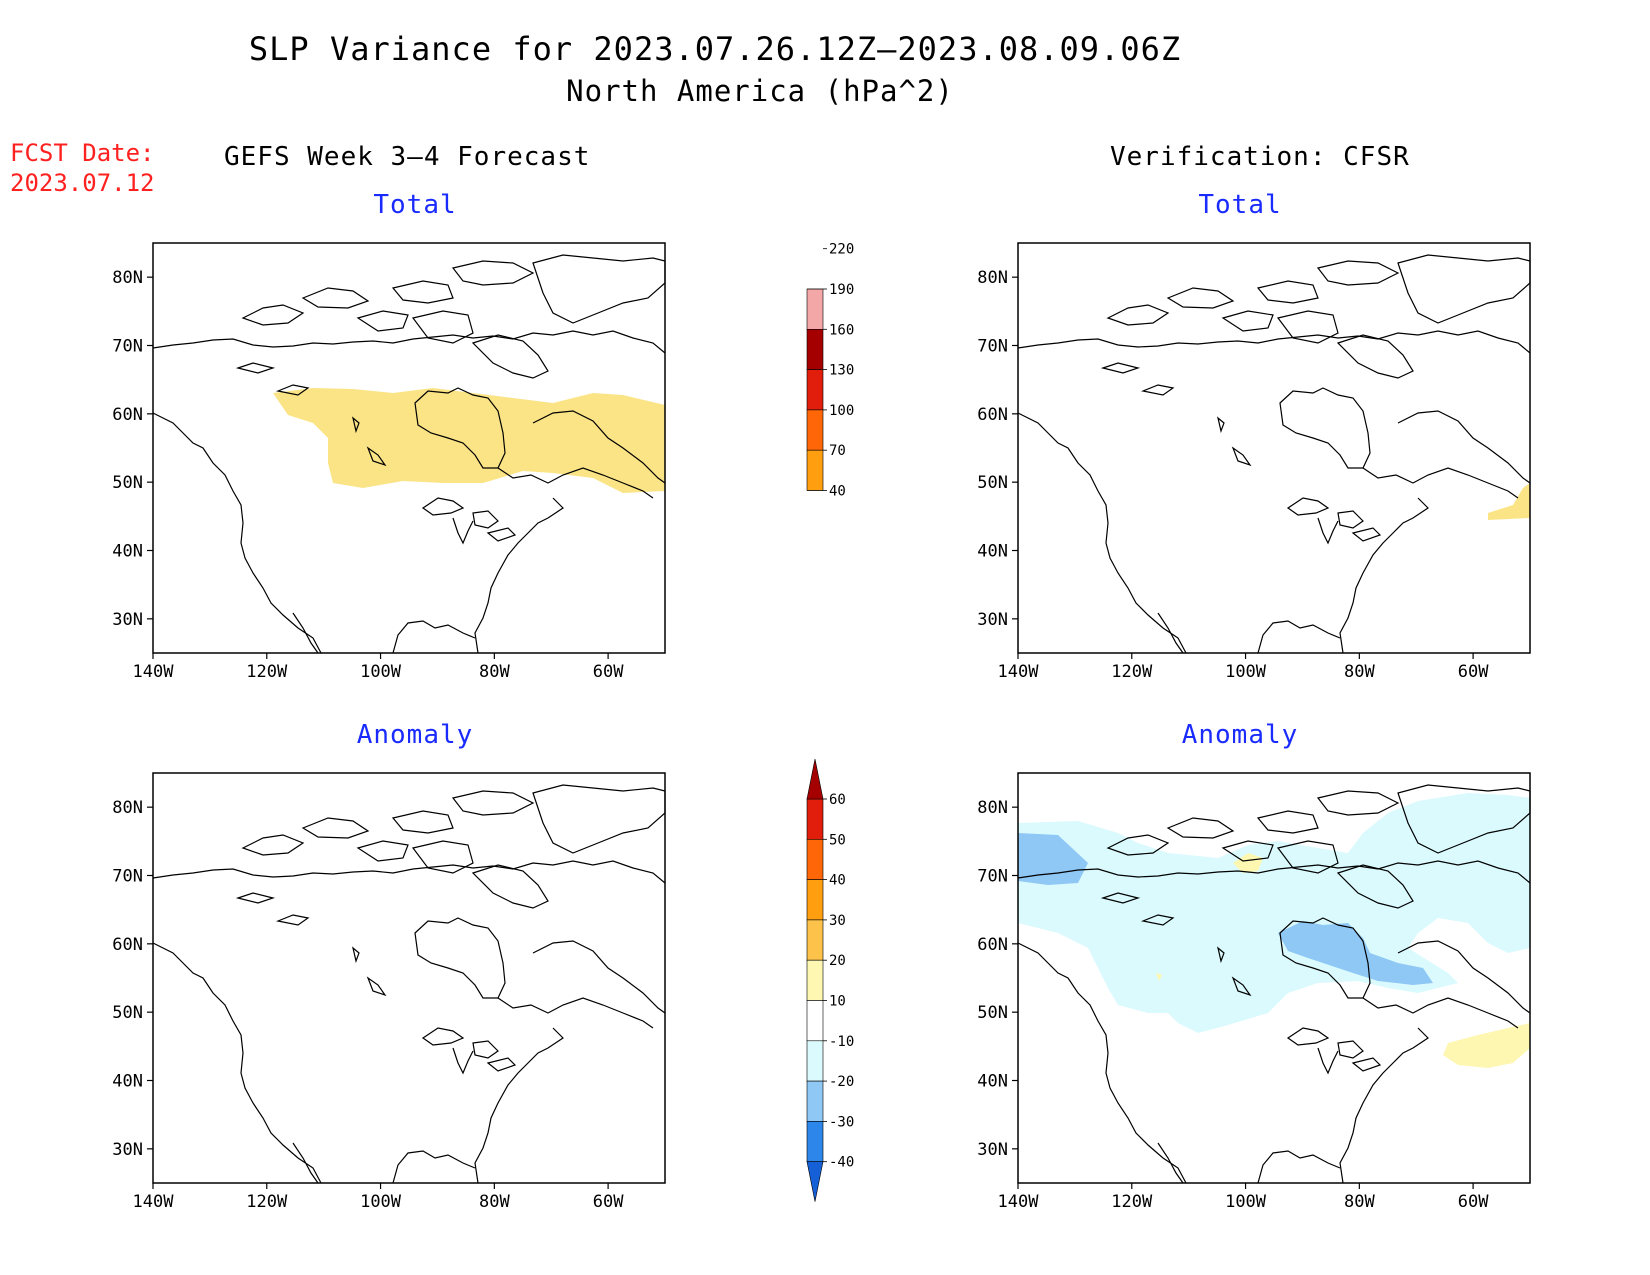 The height and width of the screenshot is (1275, 1650). What do you see at coordinates (830, 980) in the screenshot?
I see `anomaly-colorbar: -40 -30 -20 -10 10 20 30 40 50 60` at bounding box center [830, 980].